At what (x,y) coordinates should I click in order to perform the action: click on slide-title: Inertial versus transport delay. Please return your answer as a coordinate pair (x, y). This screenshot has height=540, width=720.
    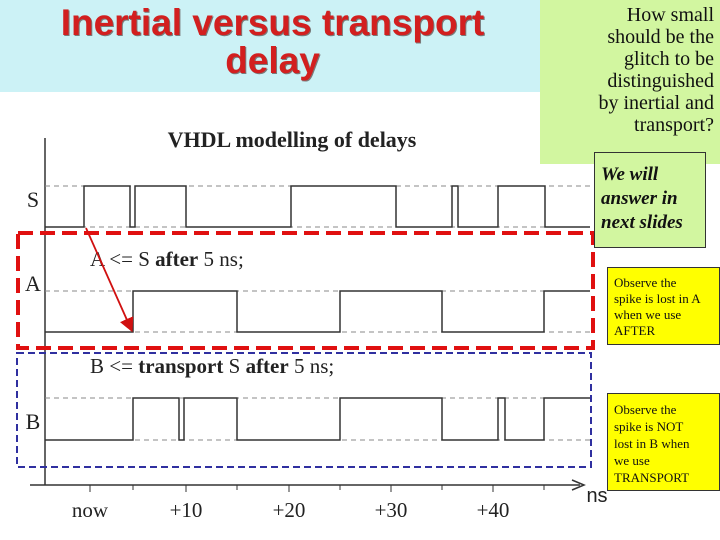
    Looking at the image, I should click on (272, 40).